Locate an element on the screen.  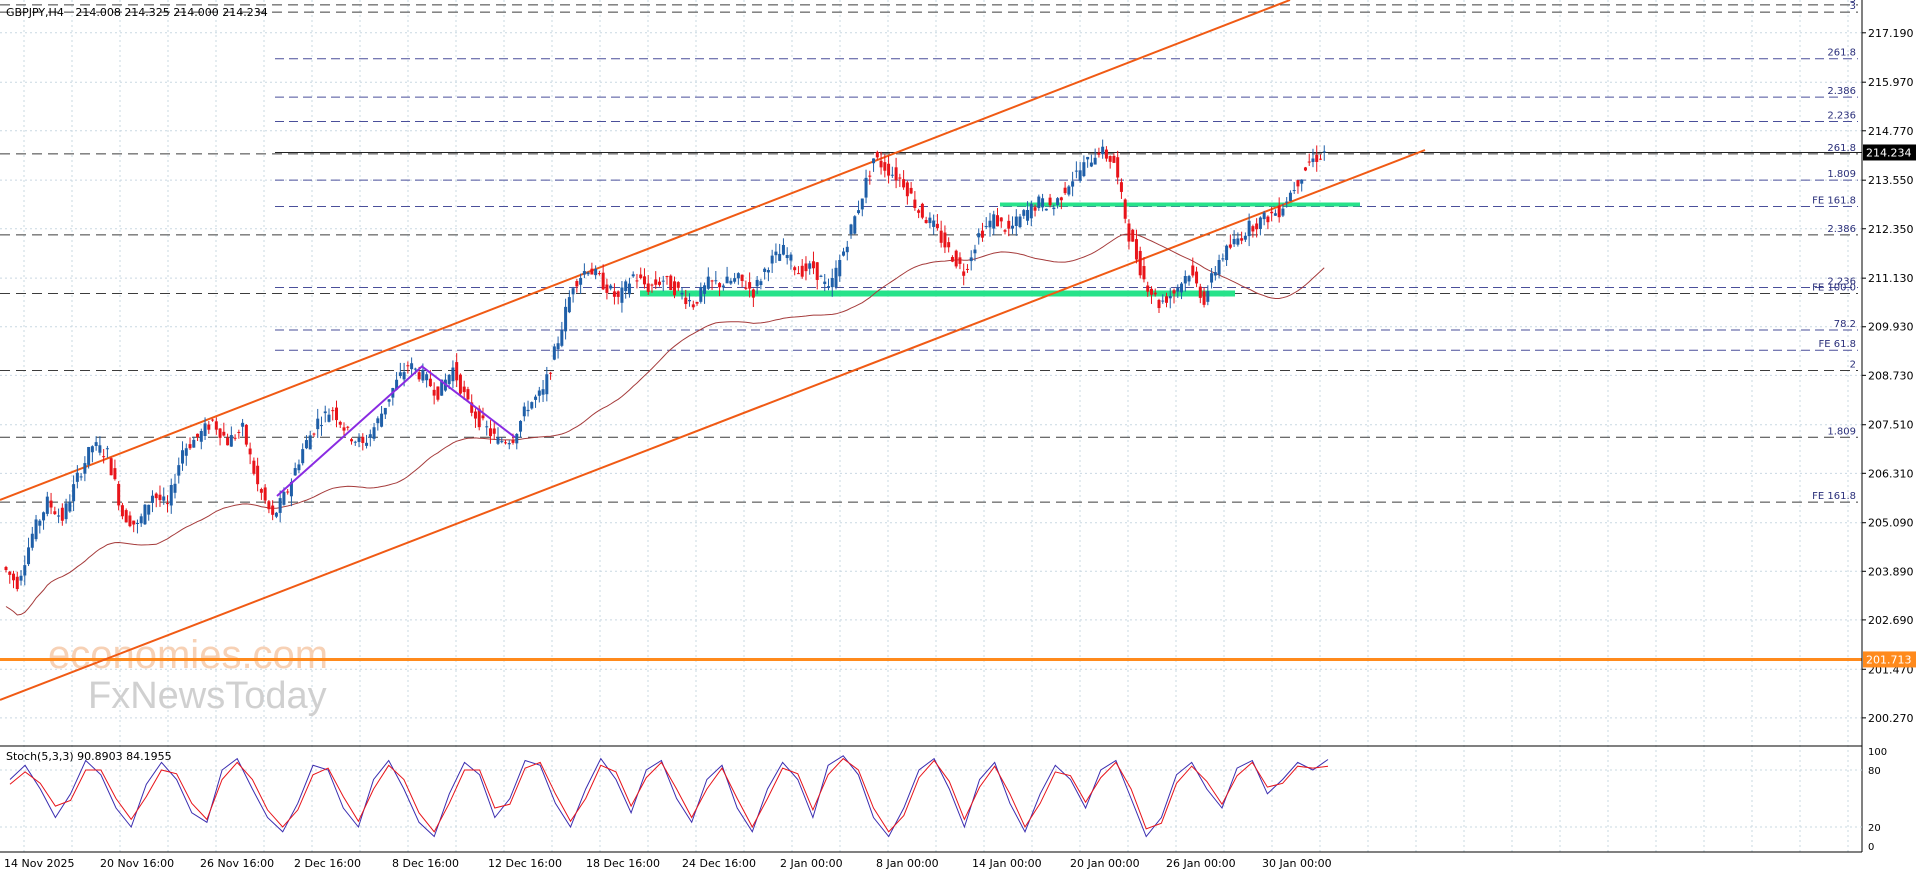
fib-level-label: 2.236 is located at coordinates (1841, 281).